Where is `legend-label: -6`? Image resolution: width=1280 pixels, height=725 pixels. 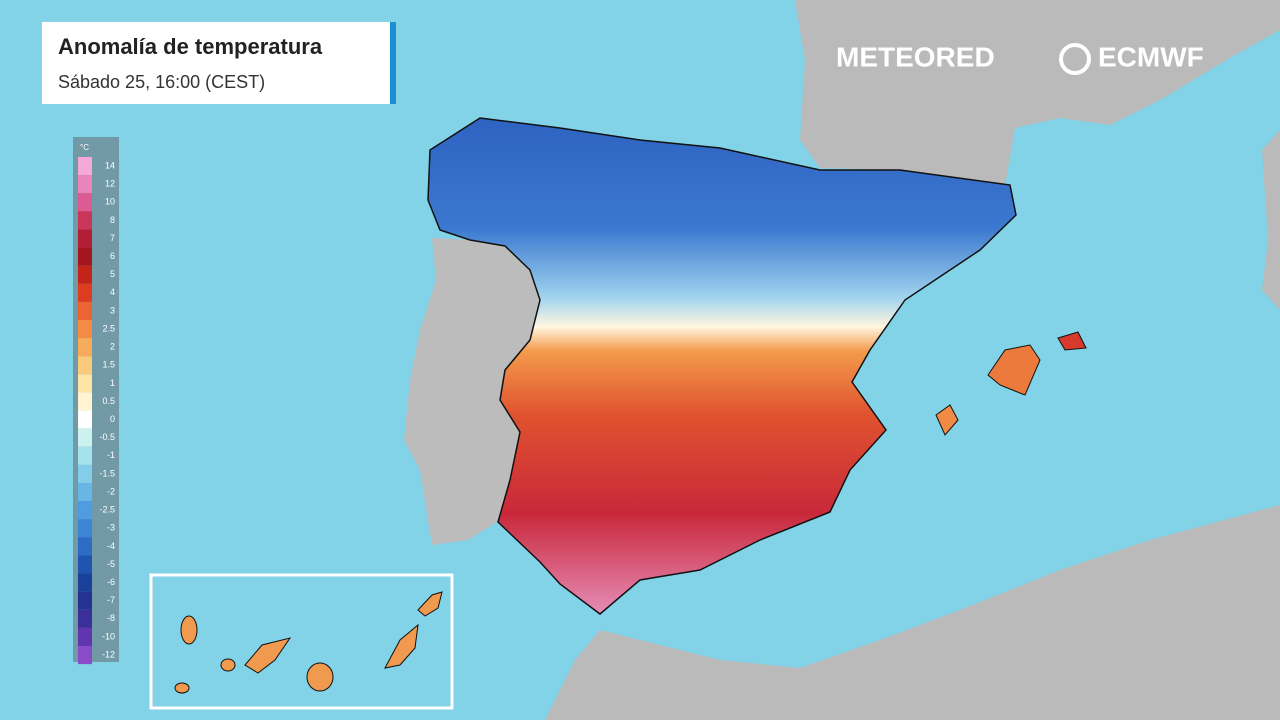
legend-label: -6 is located at coordinates (111, 582).